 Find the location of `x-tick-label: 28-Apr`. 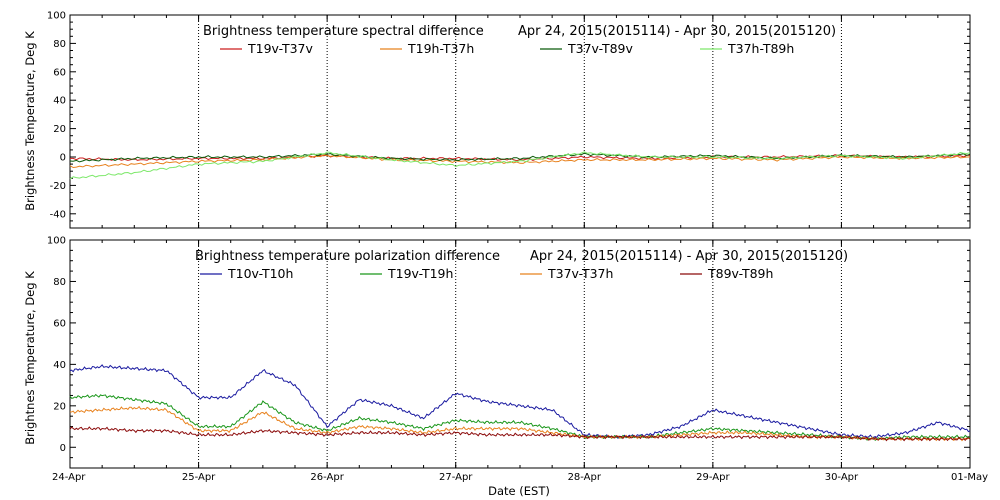

x-tick-label: 28-Apr is located at coordinates (585, 477).